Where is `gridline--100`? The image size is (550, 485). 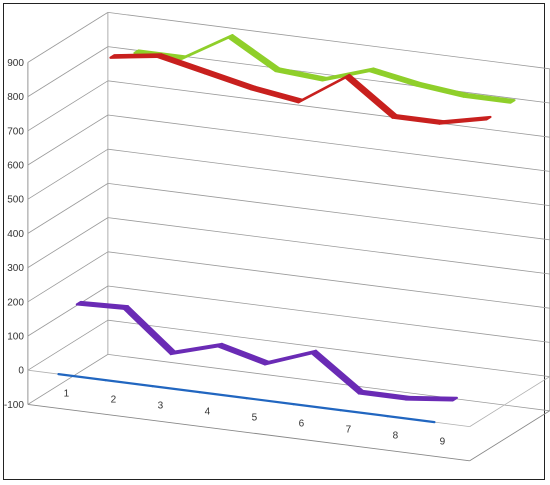
gridline--100 is located at coordinates (288, 383).